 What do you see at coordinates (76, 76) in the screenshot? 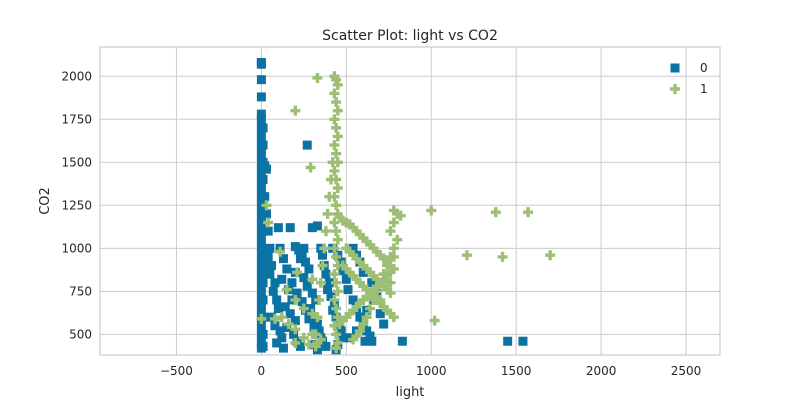
I see `y-tick-label: 2000` at bounding box center [76, 76].